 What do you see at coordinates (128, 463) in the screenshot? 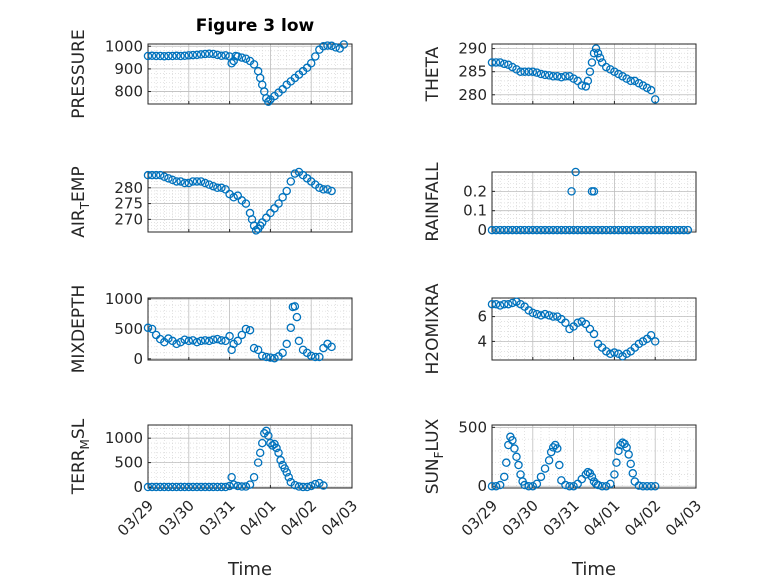
I see `y-tick-label: 500` at bounding box center [128, 463].